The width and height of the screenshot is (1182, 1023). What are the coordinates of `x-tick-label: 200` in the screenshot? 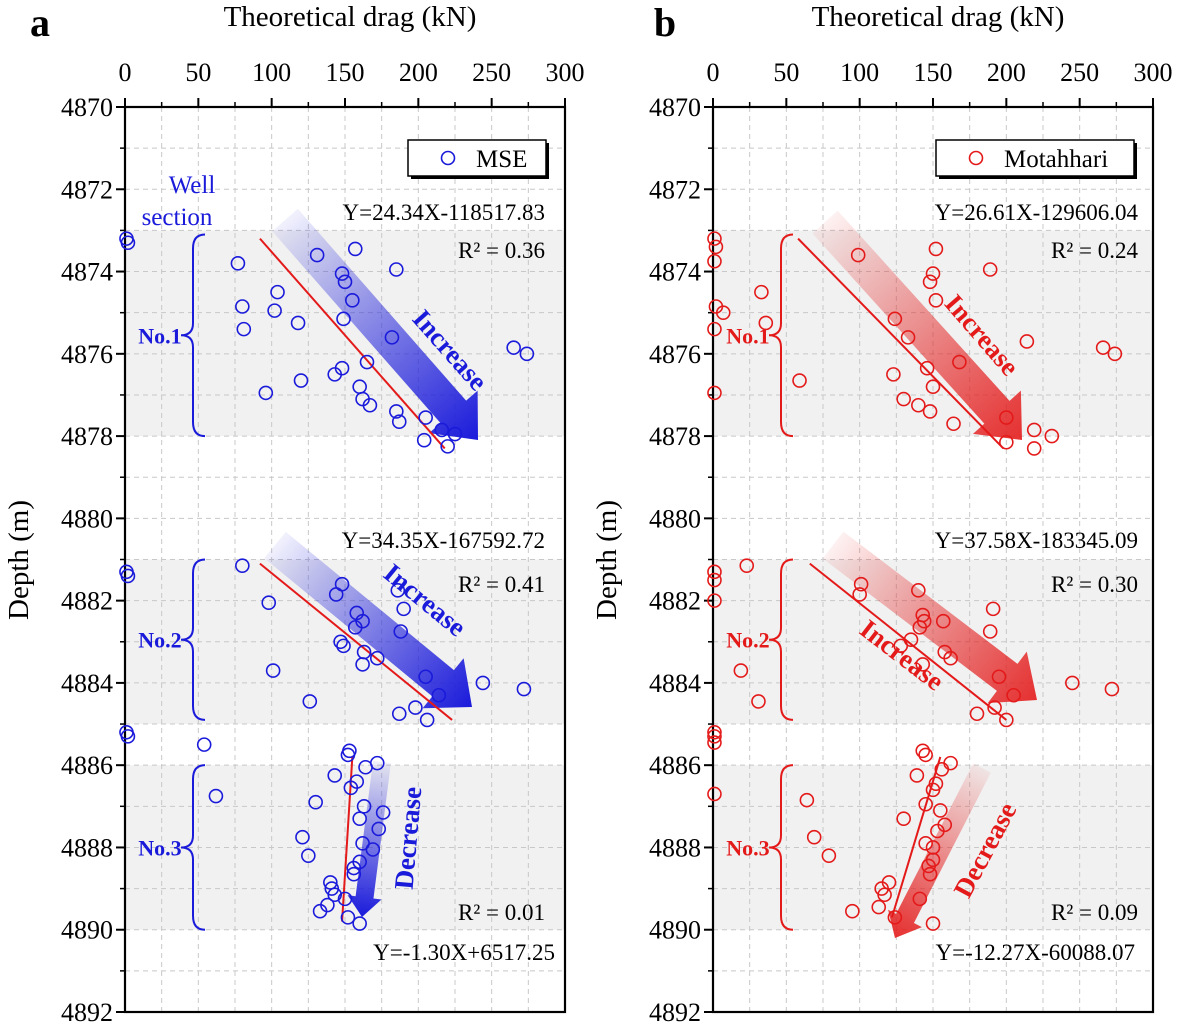 It's located at (1006, 72).